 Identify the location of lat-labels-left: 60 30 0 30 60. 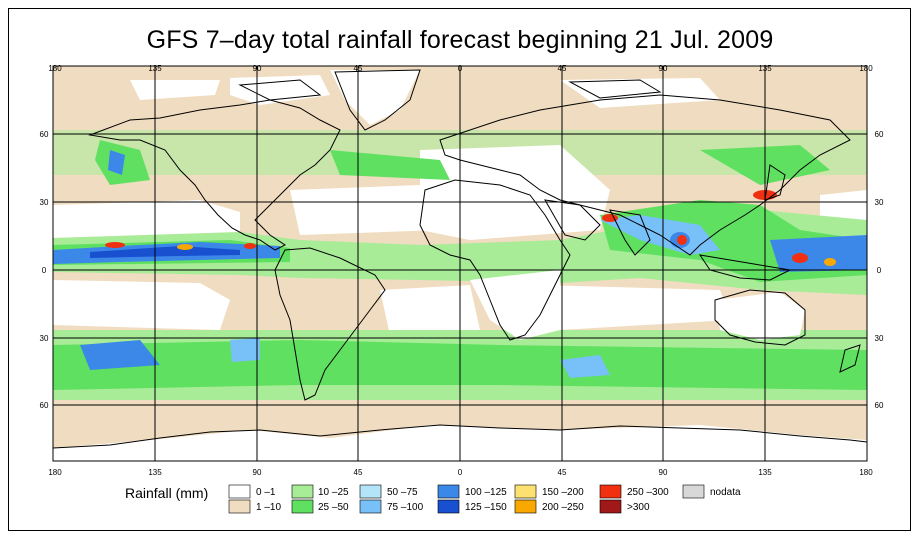
(44, 270).